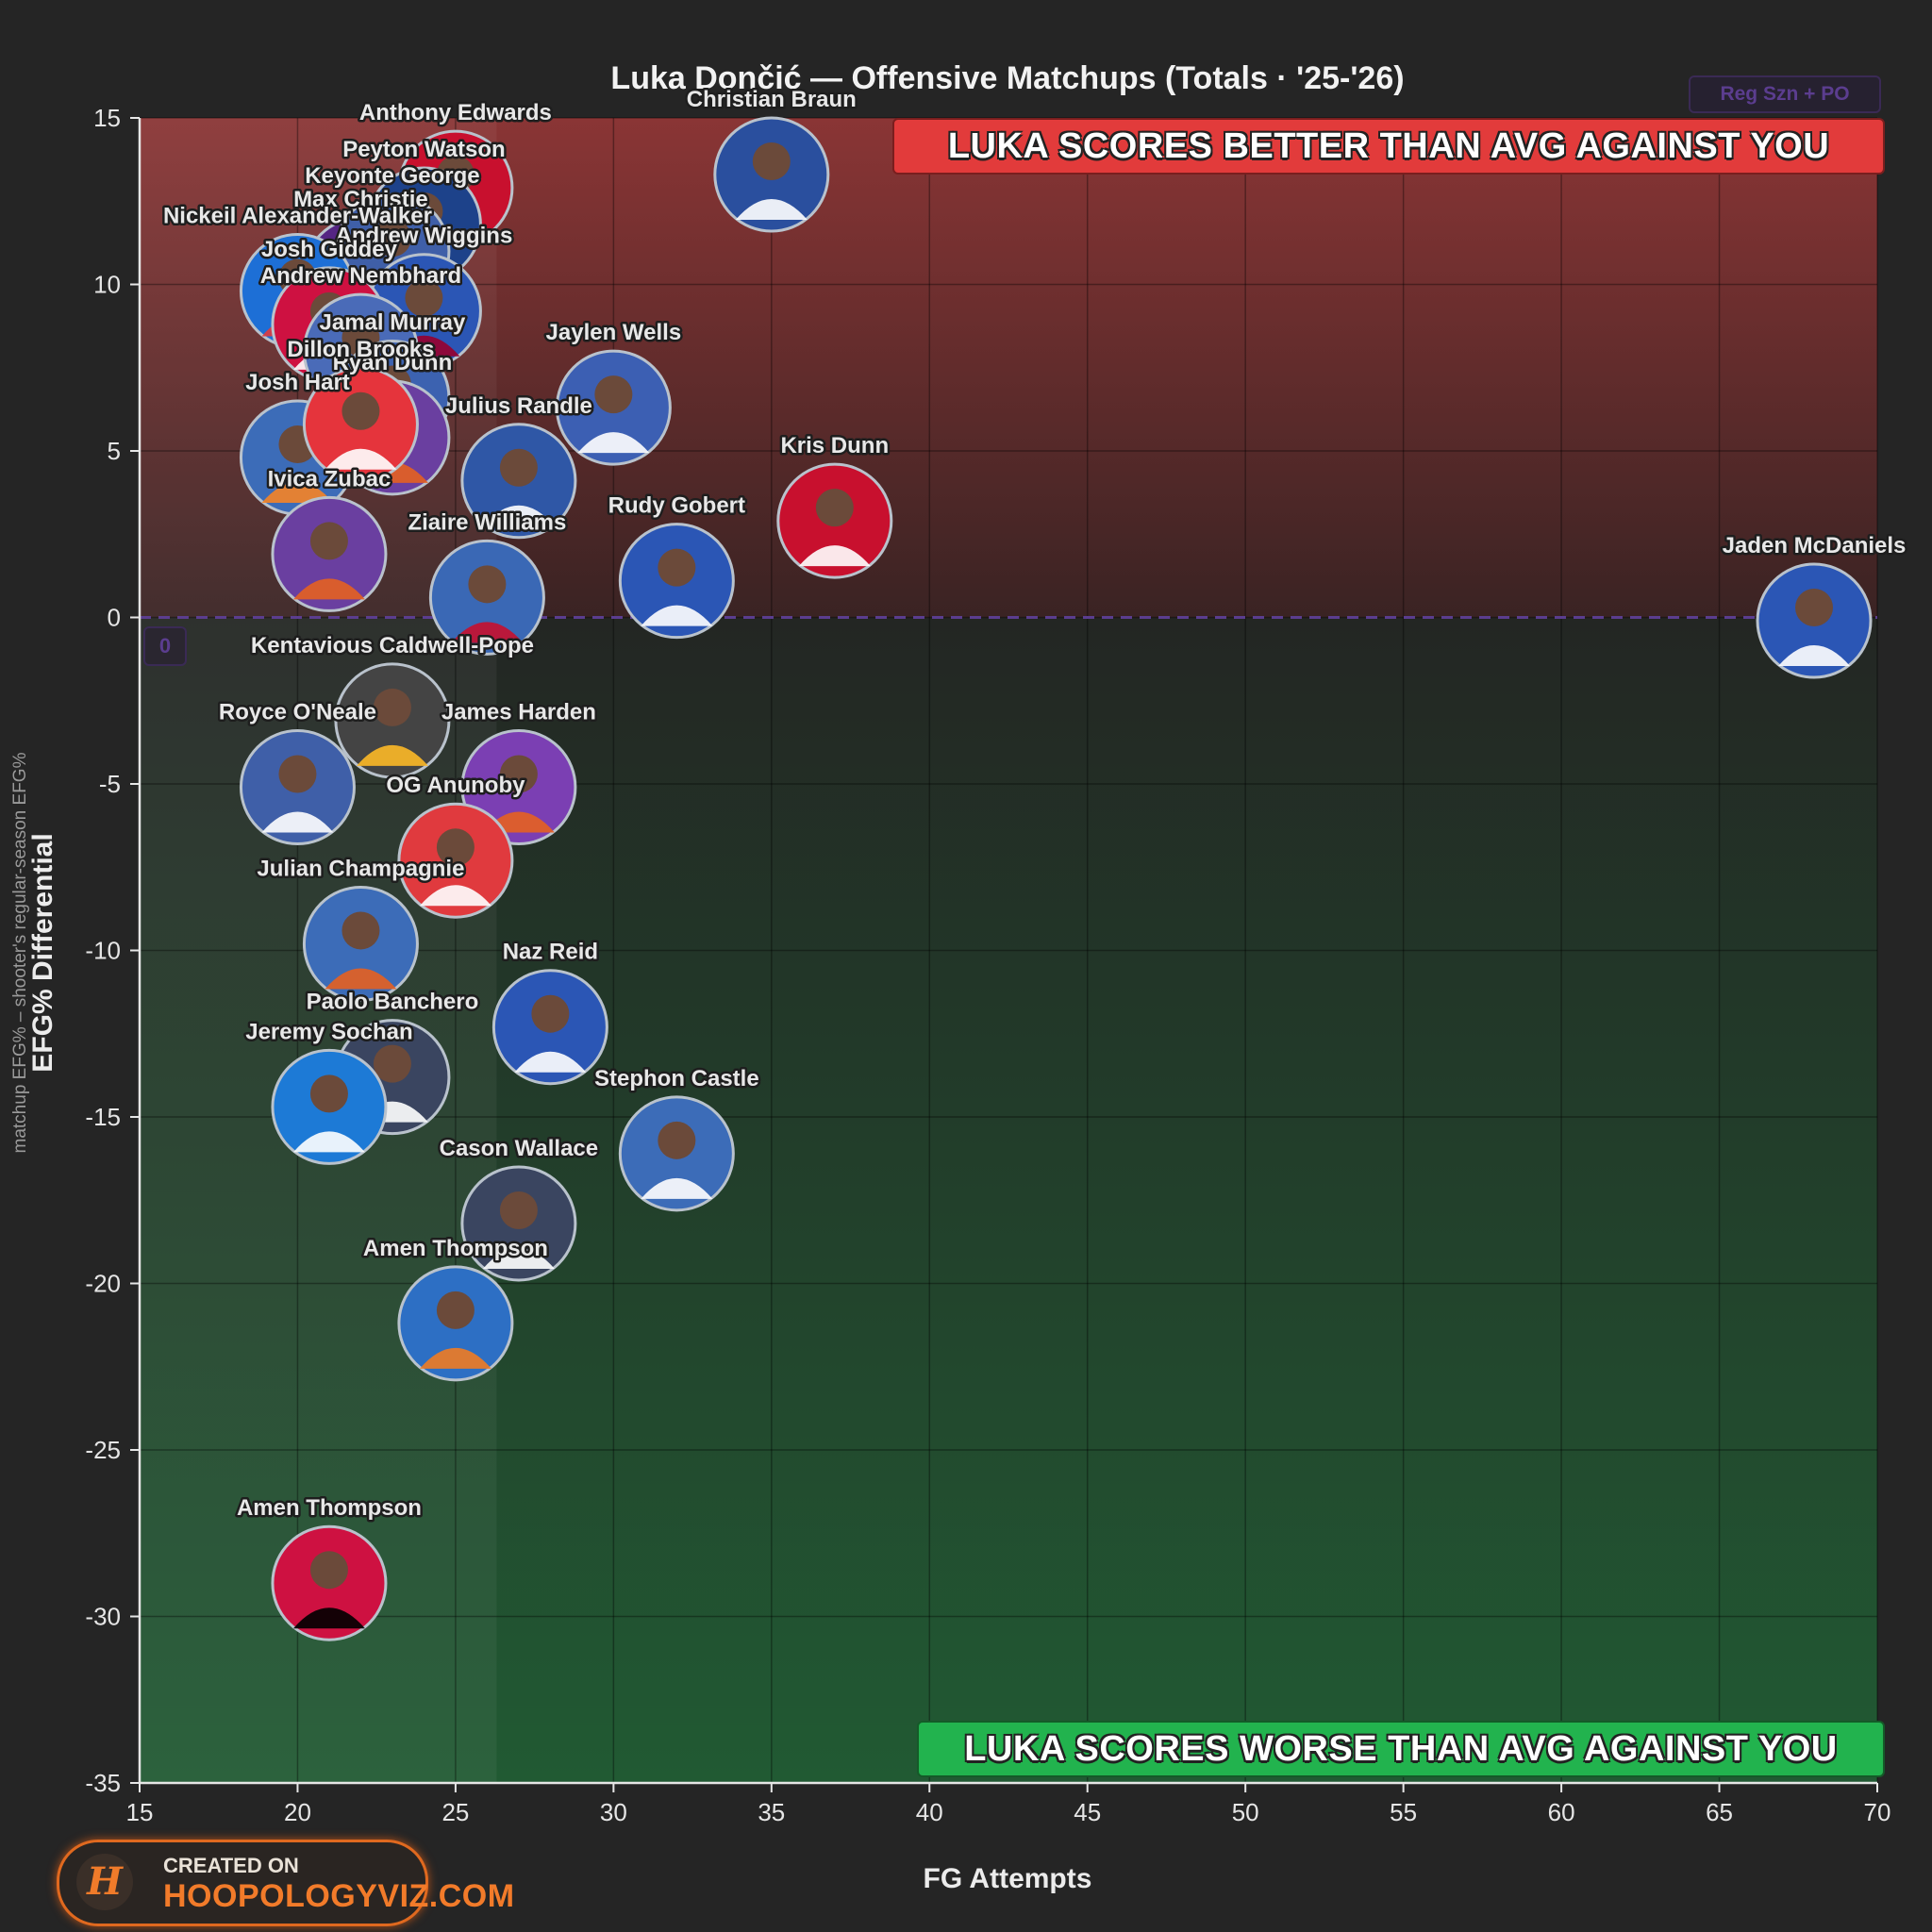 The width and height of the screenshot is (1932, 1932). Describe the element at coordinates (298, 383) in the screenshot. I see `player-name-label: Josh Hart` at that location.